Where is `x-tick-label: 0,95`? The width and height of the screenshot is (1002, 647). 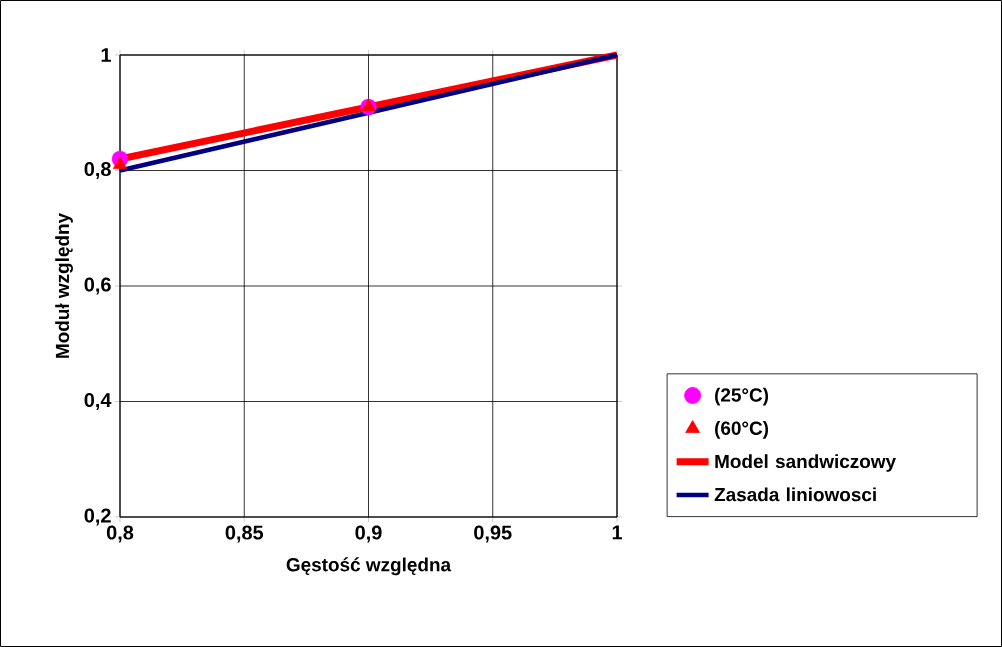
x-tick-label: 0,95 is located at coordinates (493, 534).